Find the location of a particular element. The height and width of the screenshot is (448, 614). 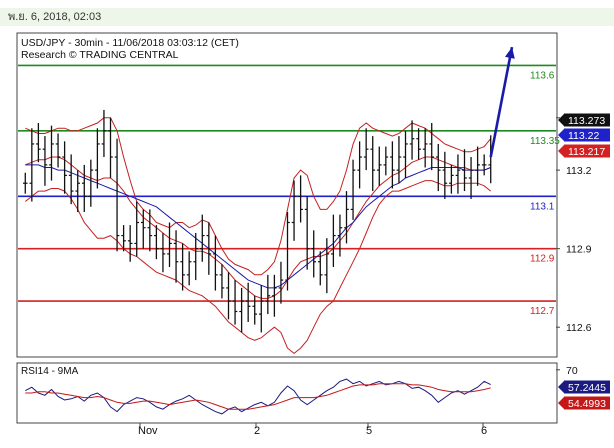

rsi-layer is located at coordinates (258, 396).